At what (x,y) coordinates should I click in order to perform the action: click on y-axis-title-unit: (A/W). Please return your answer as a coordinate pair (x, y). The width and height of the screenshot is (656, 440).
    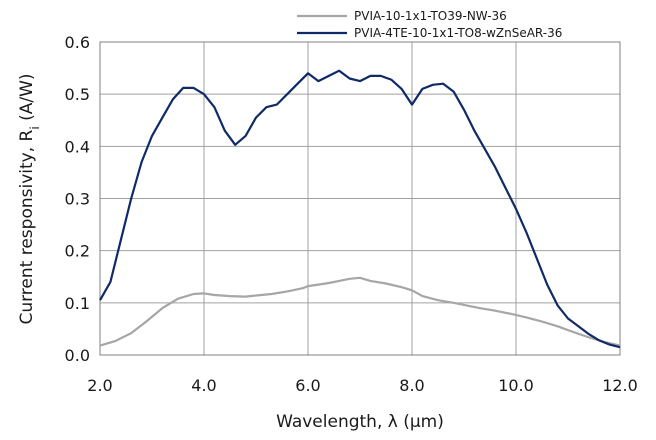
    Looking at the image, I should click on (27, 99).